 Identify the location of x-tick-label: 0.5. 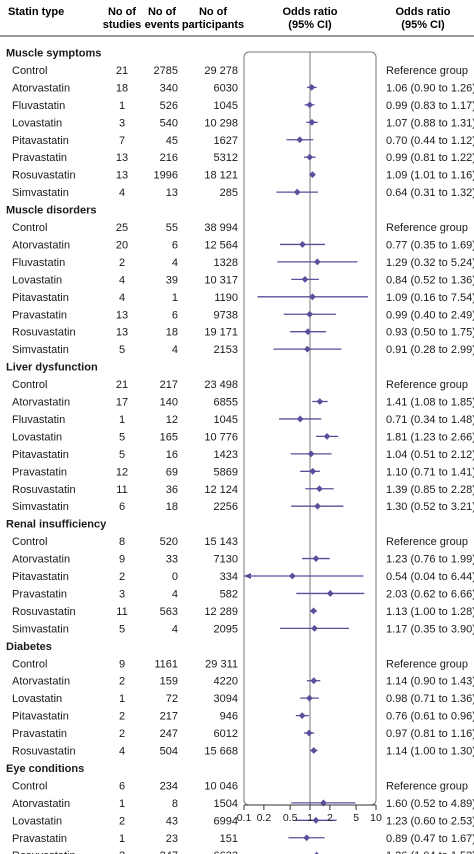
(290, 818).